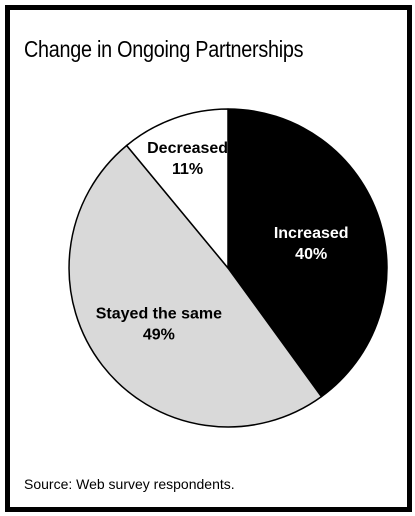  What do you see at coordinates (187, 169) in the screenshot?
I see `slice-value-decreased: 11%` at bounding box center [187, 169].